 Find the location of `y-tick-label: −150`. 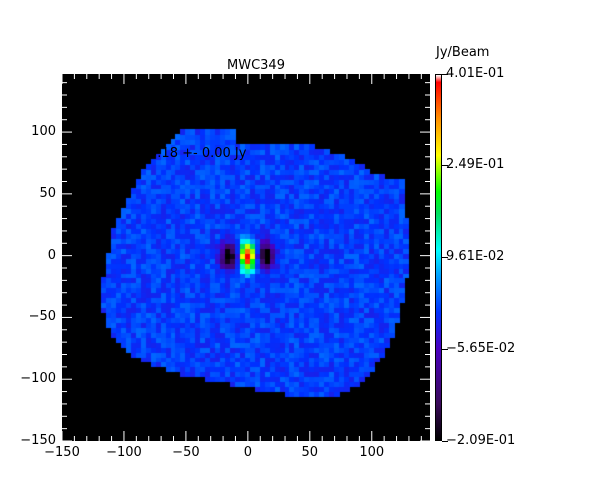

y-tick-label: −150 is located at coordinates (38, 440).